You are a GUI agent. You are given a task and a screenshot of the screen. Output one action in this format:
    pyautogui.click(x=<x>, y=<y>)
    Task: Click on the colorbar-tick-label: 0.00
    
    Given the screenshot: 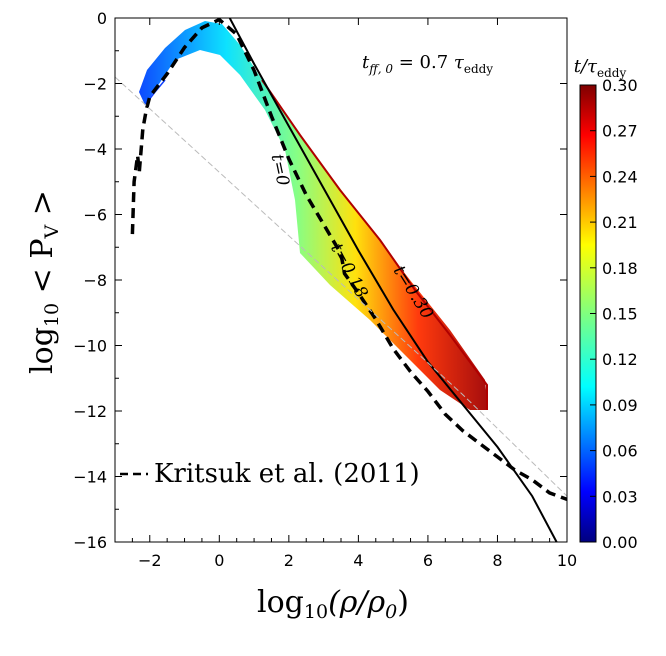 What is the action you would take?
    pyautogui.click(x=620, y=542)
    